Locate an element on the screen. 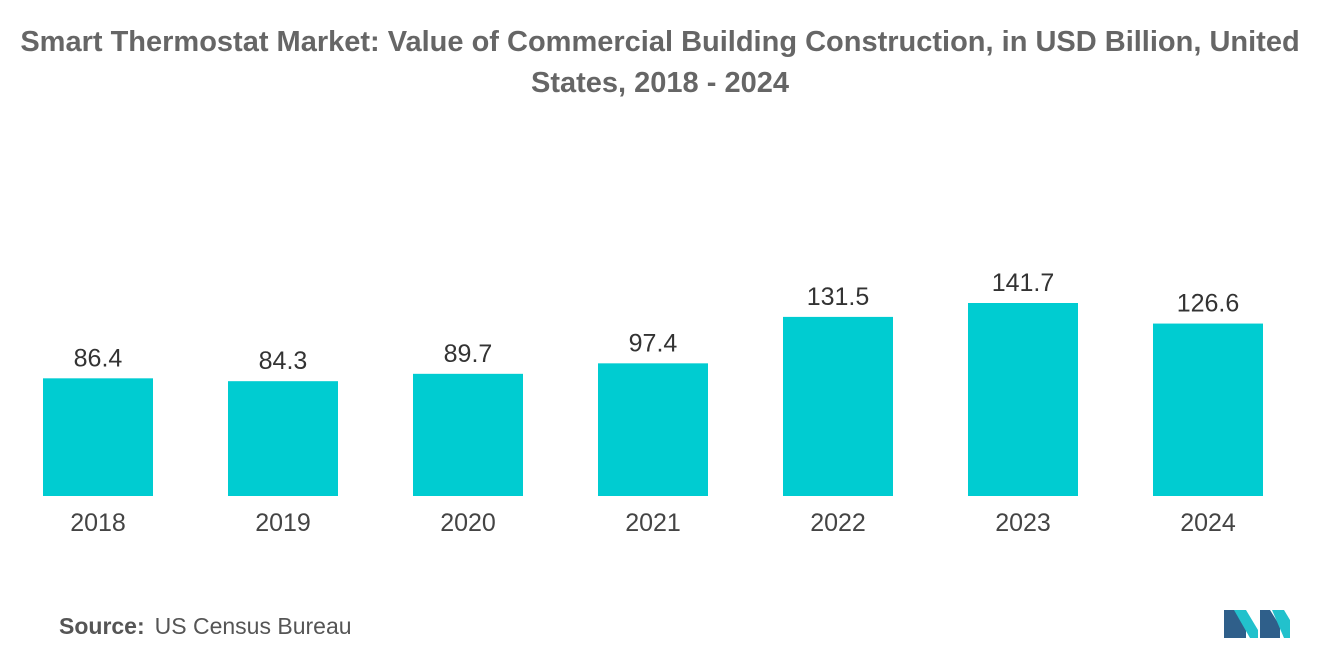 The image size is (1320, 665). source-text: US Census Bureau is located at coordinates (253, 626).